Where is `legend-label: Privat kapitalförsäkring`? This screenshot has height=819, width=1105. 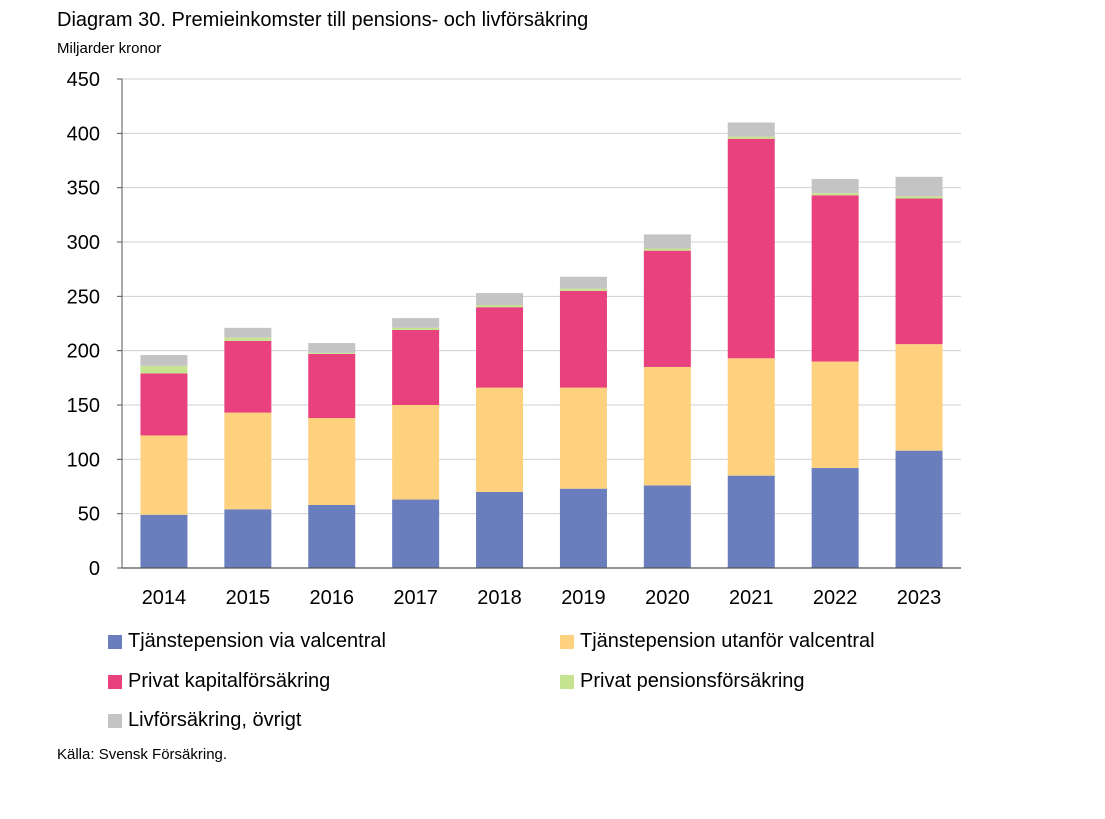 legend-label: Privat kapitalförsäkring is located at coordinates (229, 681).